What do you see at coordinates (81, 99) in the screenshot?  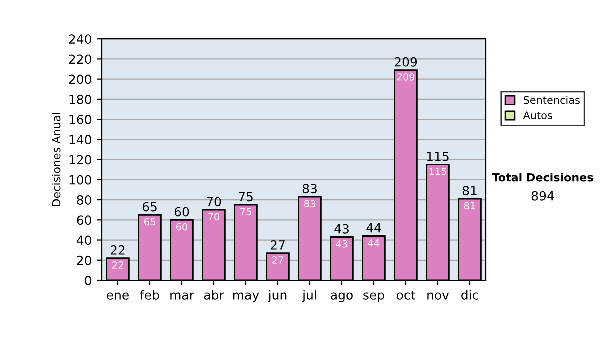 I see `y-tick-label: 180` at bounding box center [81, 99].